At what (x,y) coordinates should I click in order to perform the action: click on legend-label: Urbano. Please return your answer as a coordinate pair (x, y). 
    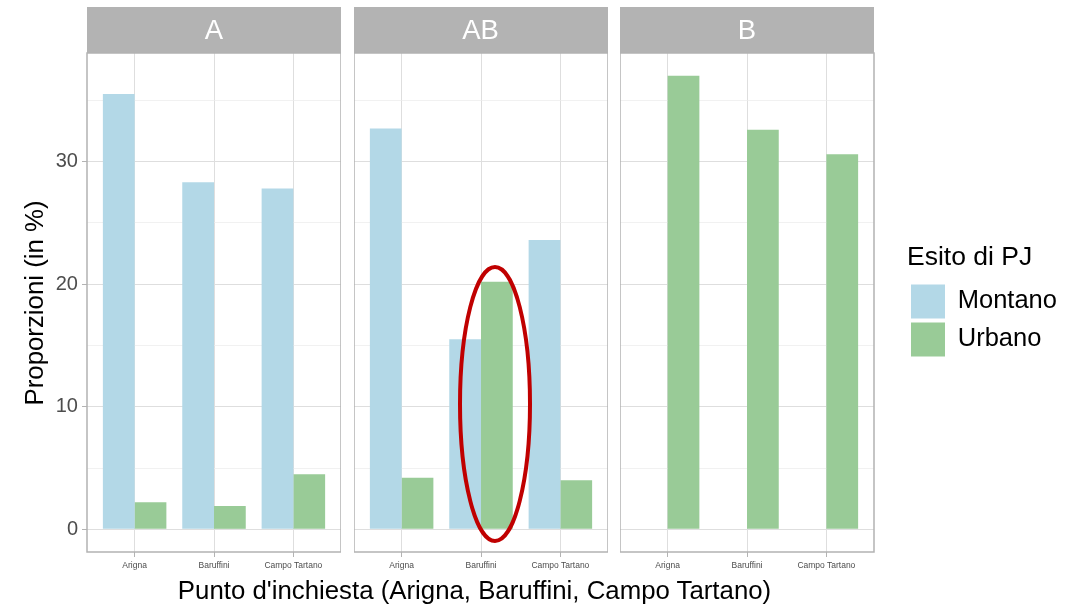
    Looking at the image, I should click on (999, 337).